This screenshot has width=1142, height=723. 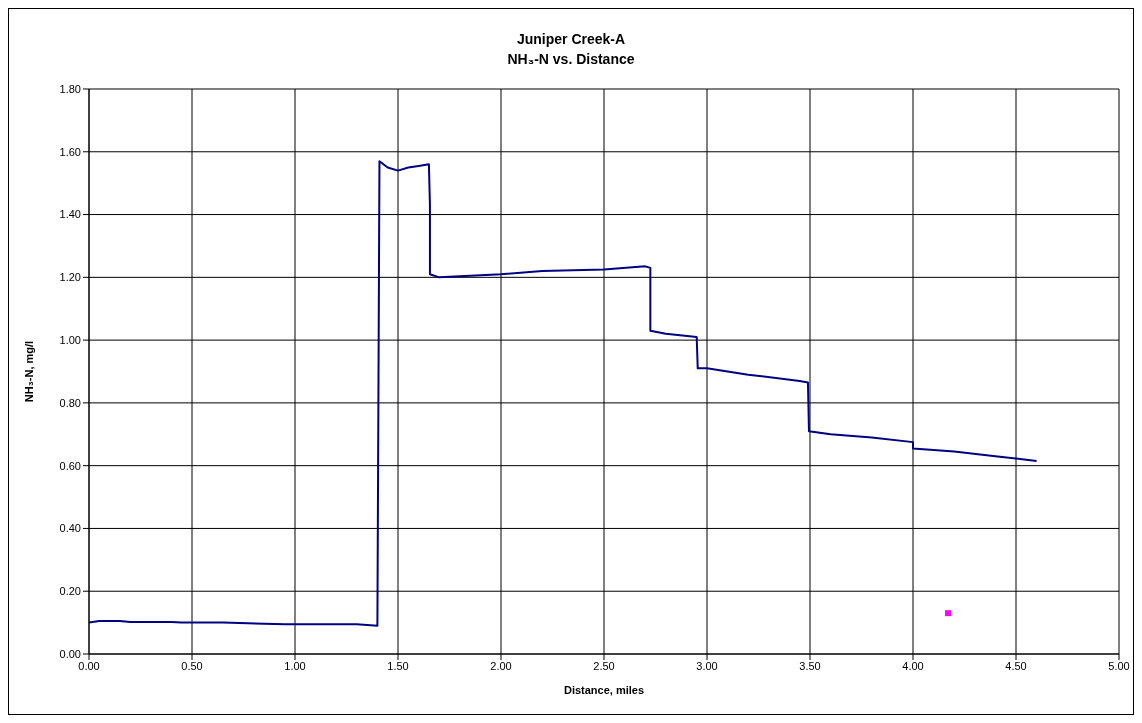 What do you see at coordinates (398, 665) in the screenshot?
I see `x-tick-label: 1.50` at bounding box center [398, 665].